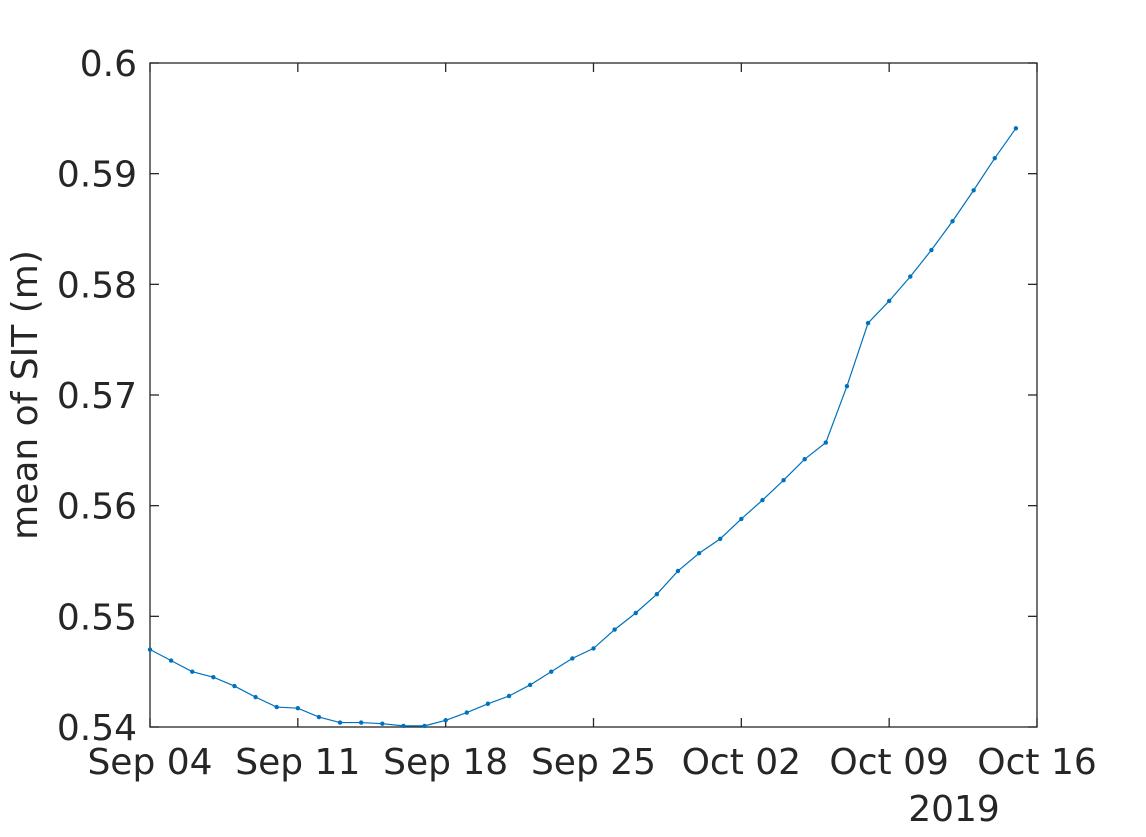 This screenshot has height=837, width=1146. Describe the element at coordinates (97, 285) in the screenshot. I see `y-tick-label: 0.58` at that location.